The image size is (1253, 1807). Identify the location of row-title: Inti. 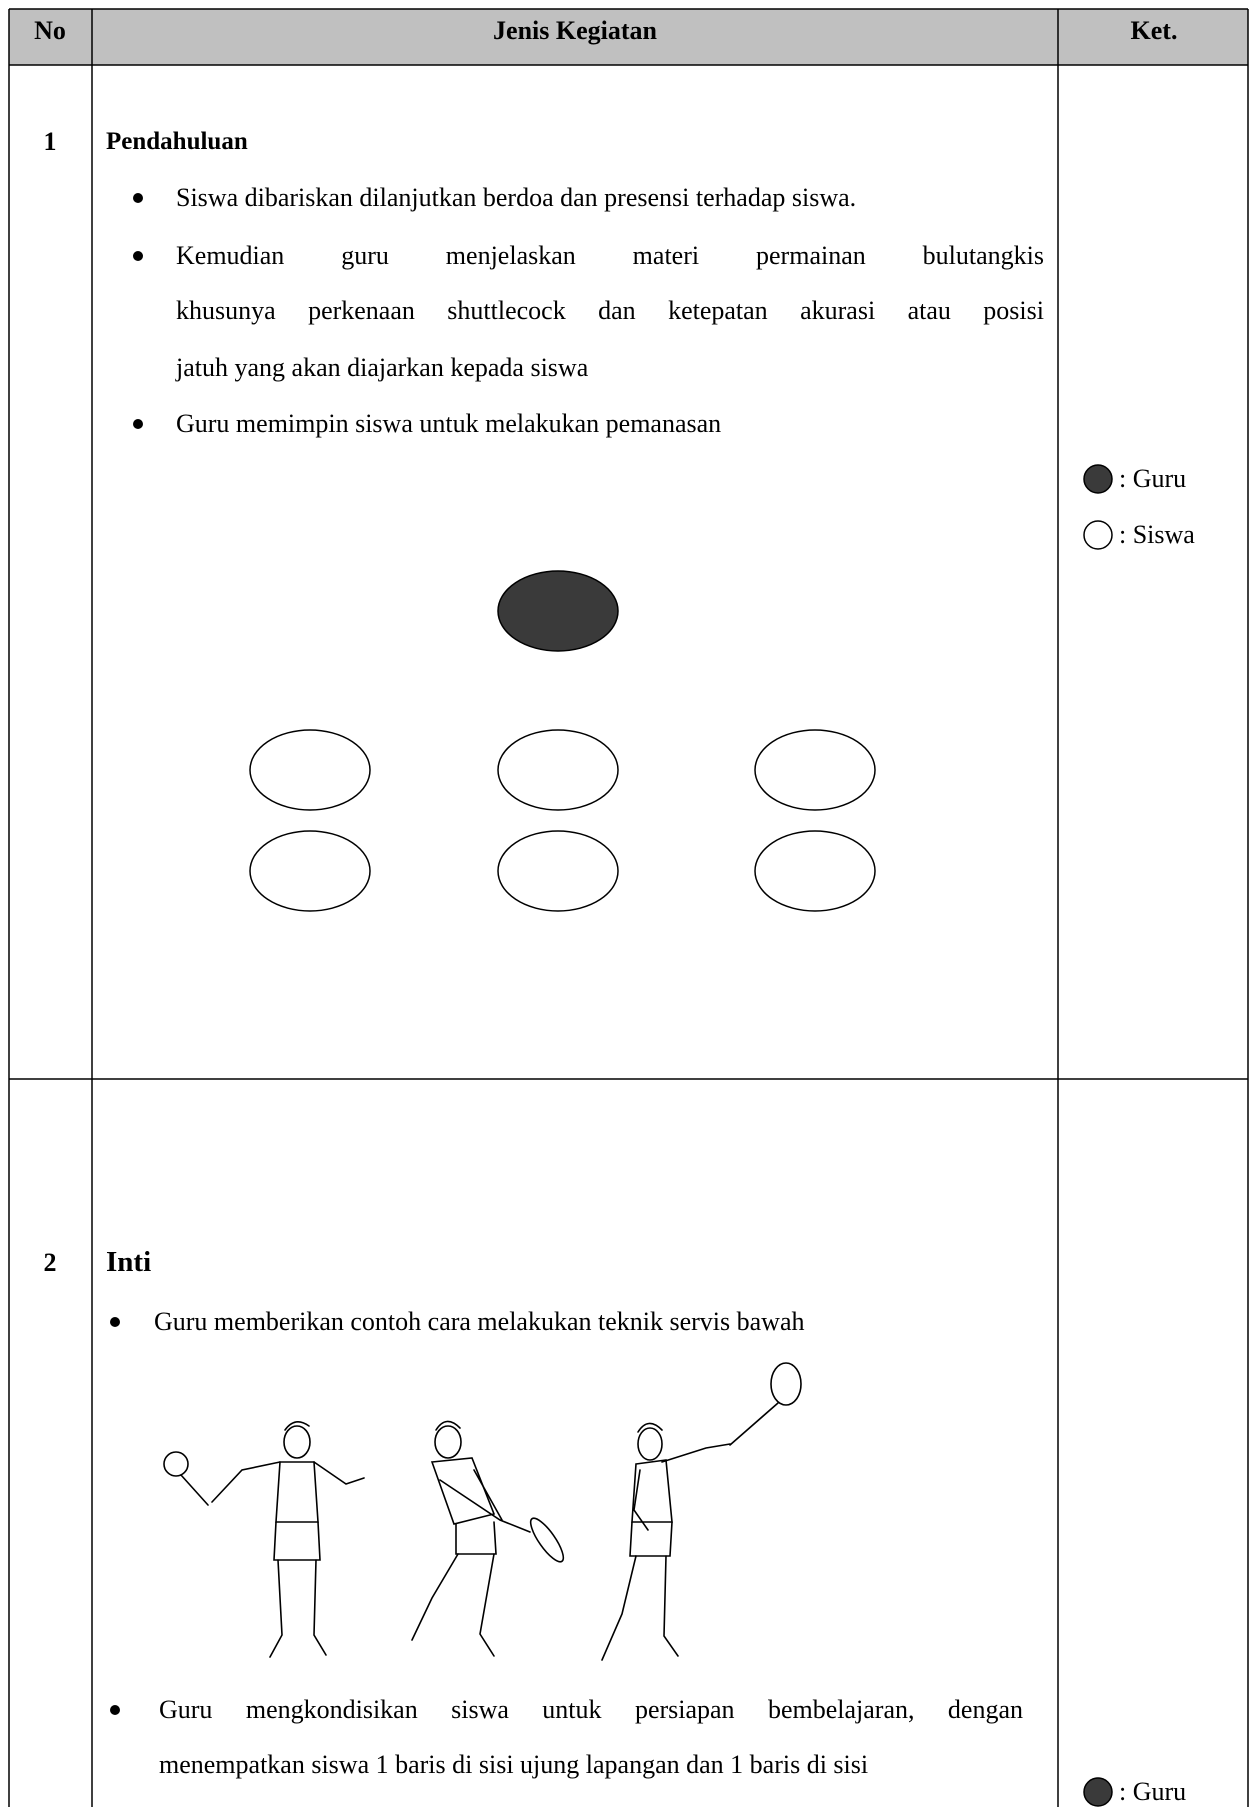
(129, 1262).